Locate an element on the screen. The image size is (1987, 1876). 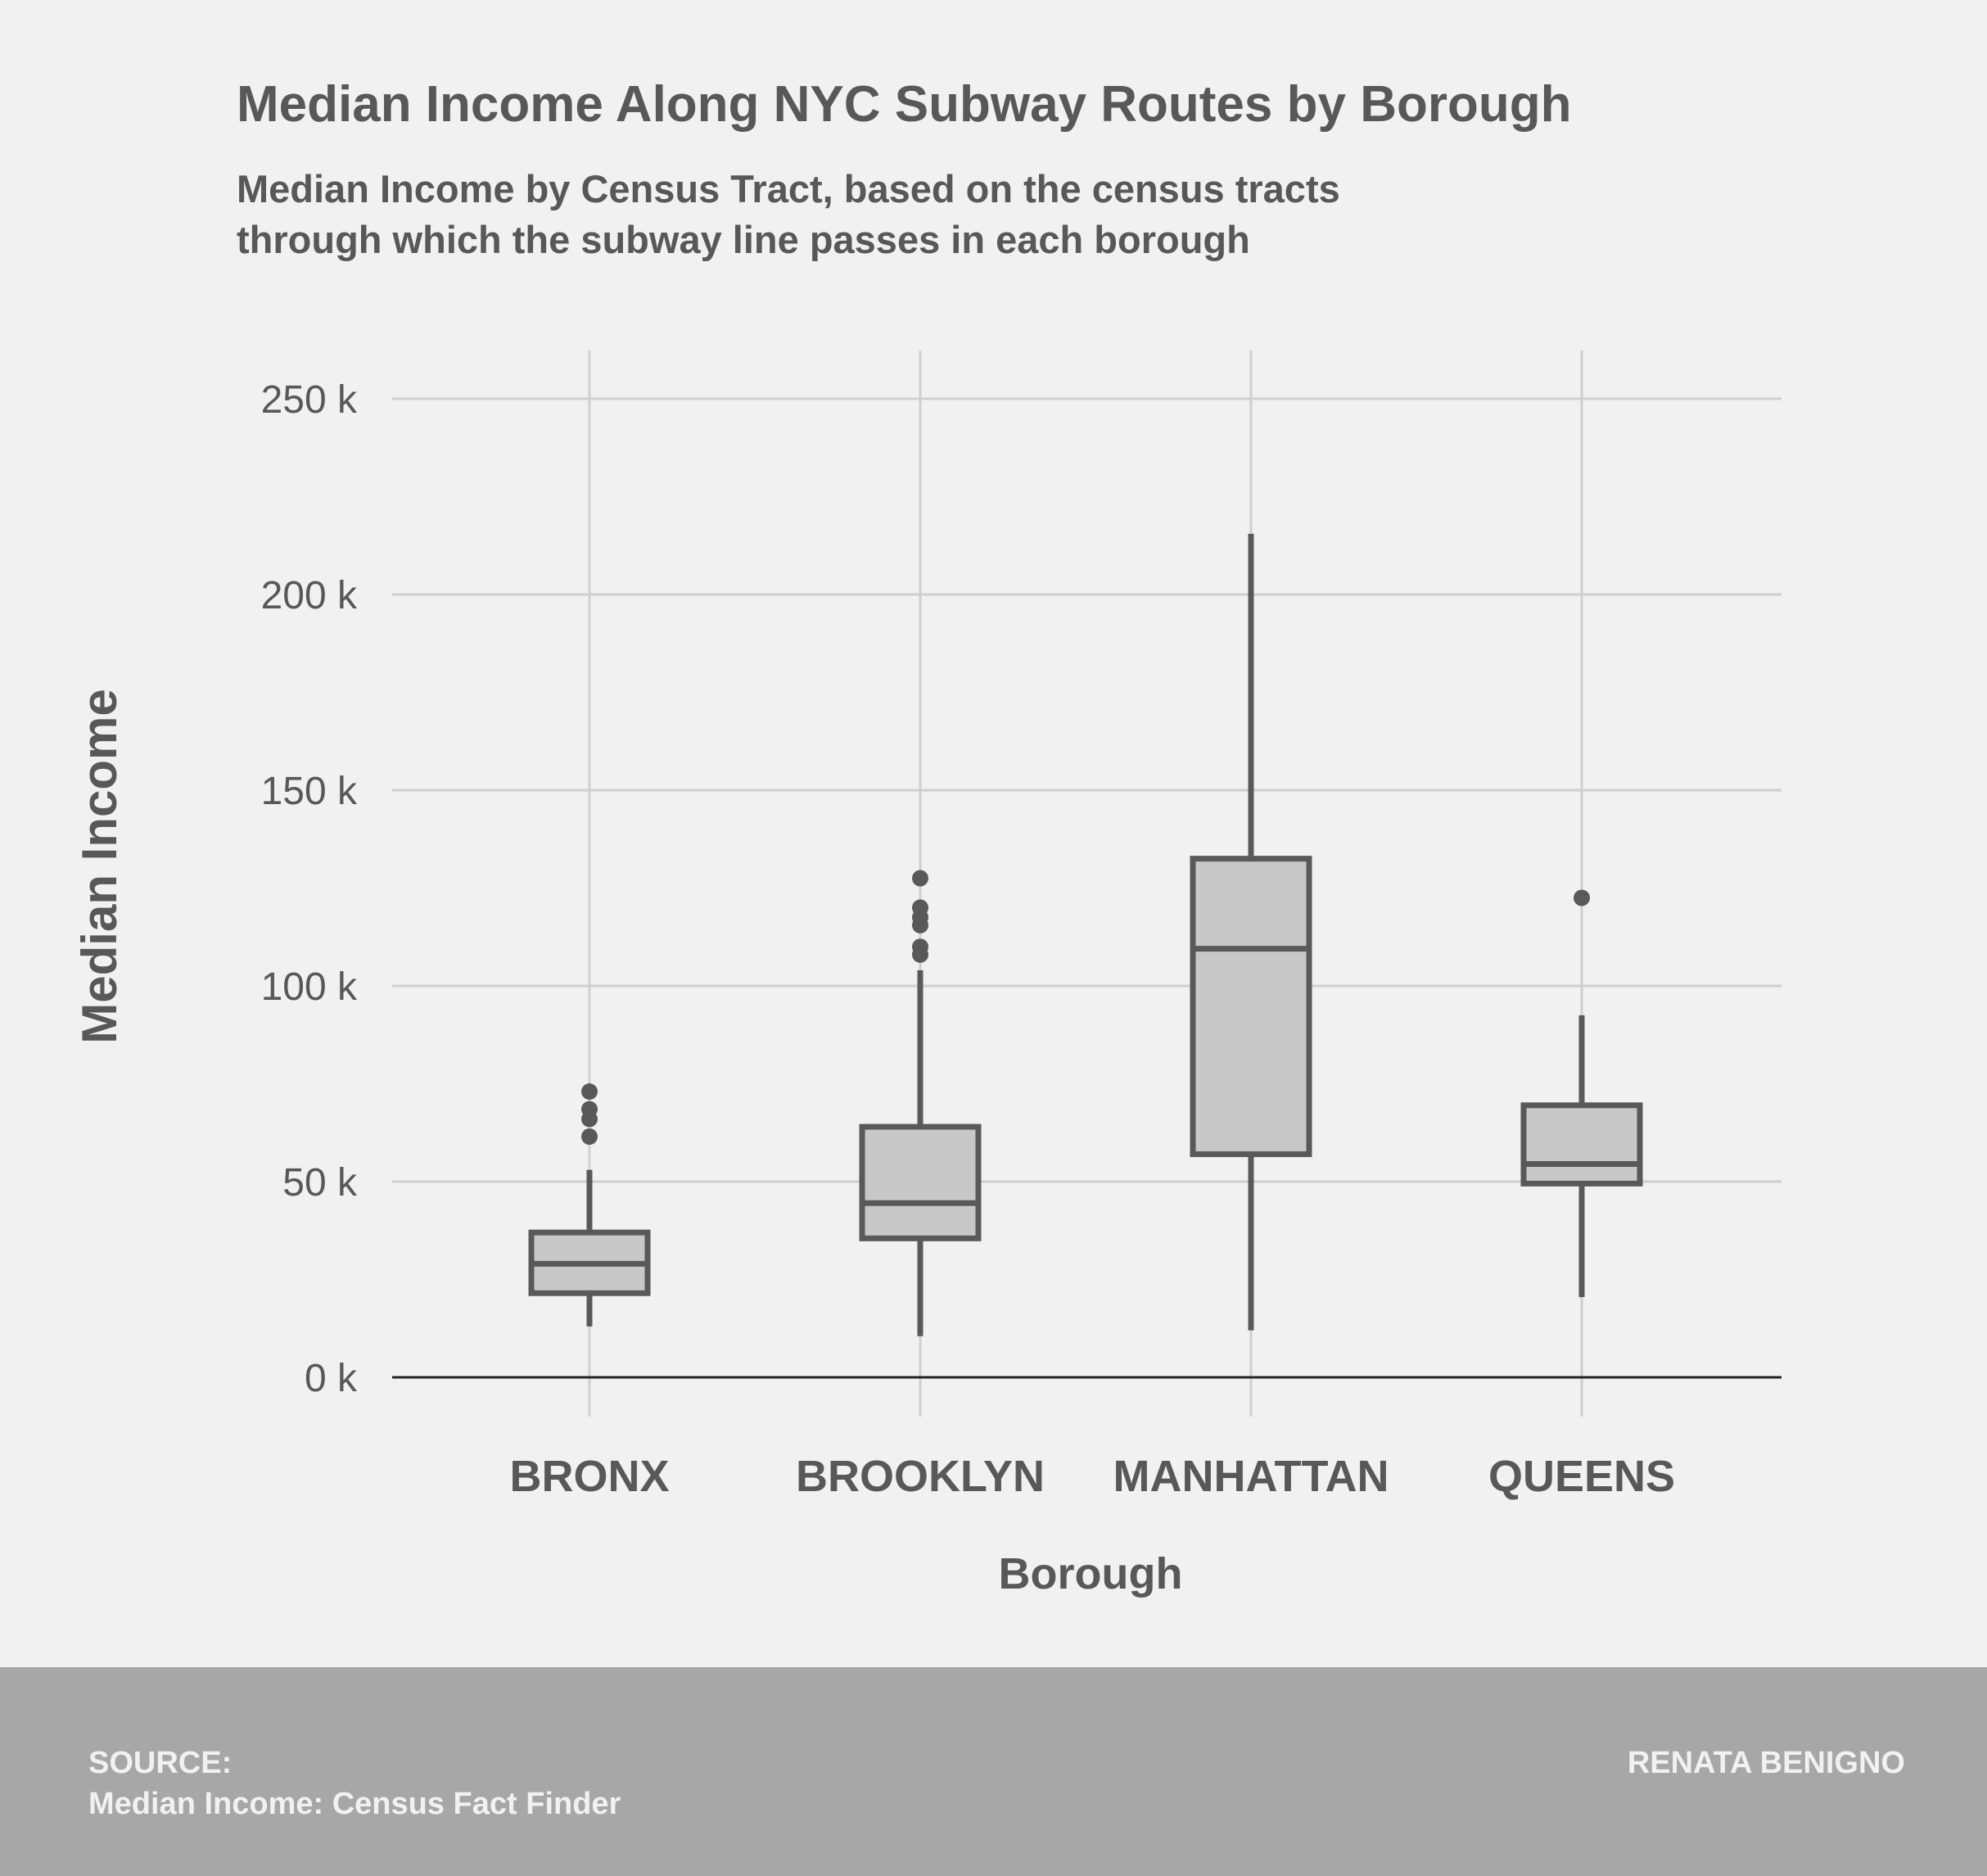
x-axis-title: Borough is located at coordinates (1091, 1573).